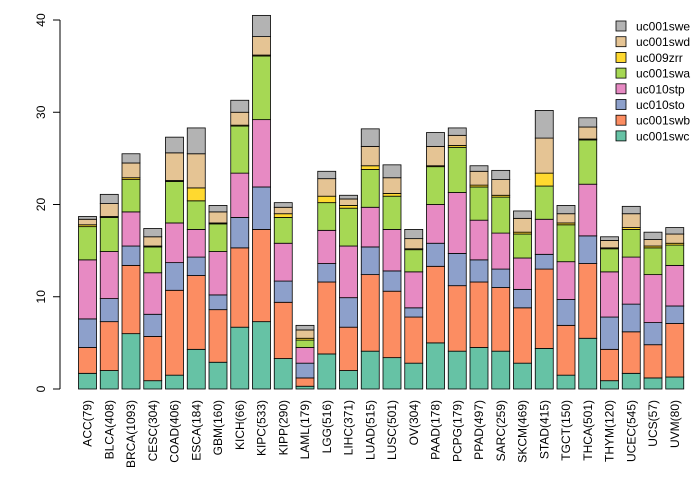 The height and width of the screenshot is (480, 700). Describe the element at coordinates (109, 346) in the screenshot. I see `bar-segment: BLCA(408) uc001swb: 5.3` at that location.